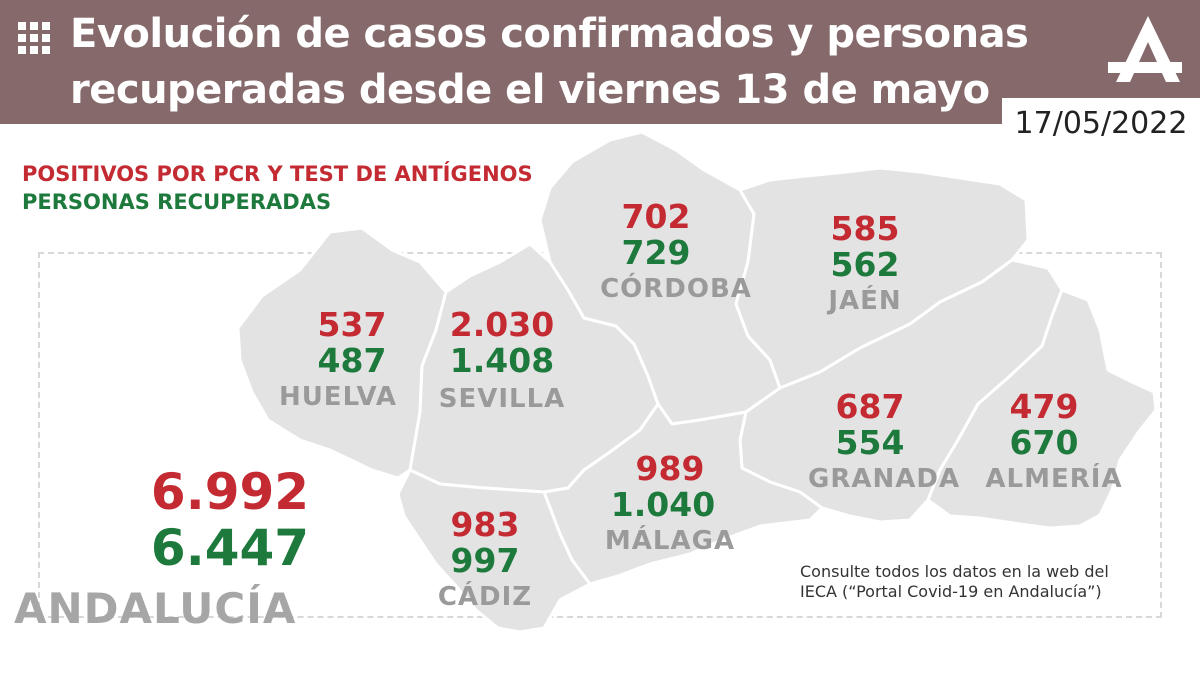  Describe the element at coordinates (352, 324) in the screenshot. I see `huelva-positives: 537` at that location.